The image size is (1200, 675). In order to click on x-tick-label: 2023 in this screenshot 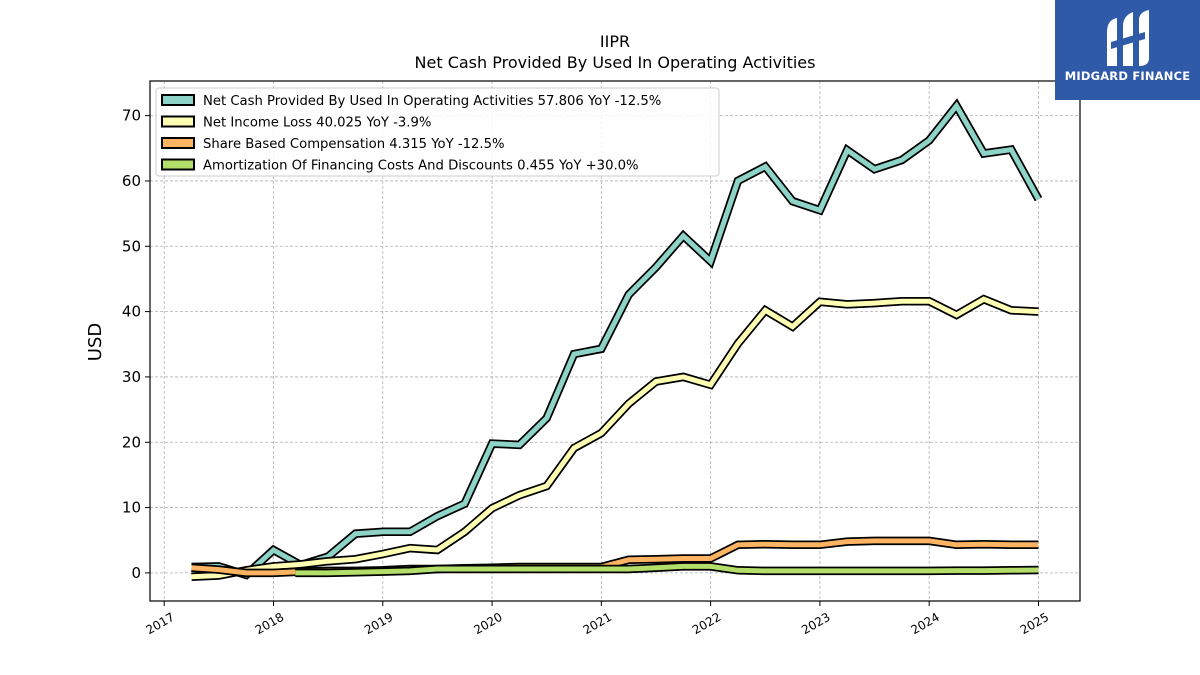, I will do `click(815, 623)`.